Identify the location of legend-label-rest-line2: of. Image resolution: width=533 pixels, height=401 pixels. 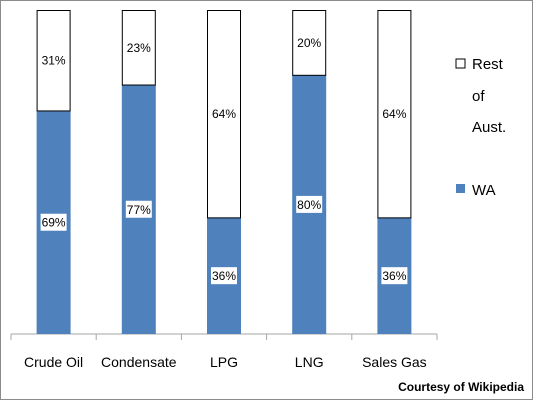
(478, 96).